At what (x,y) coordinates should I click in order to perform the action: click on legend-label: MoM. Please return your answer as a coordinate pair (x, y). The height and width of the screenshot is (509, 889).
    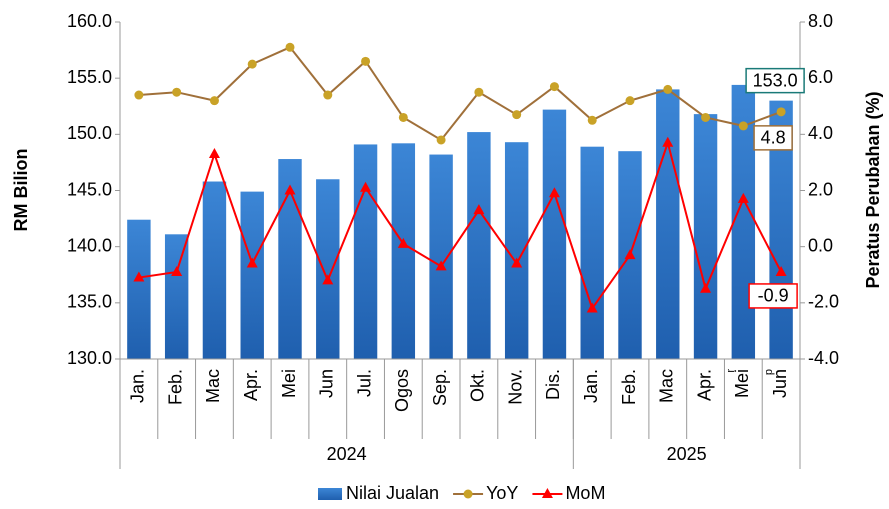
    Looking at the image, I should click on (585, 493).